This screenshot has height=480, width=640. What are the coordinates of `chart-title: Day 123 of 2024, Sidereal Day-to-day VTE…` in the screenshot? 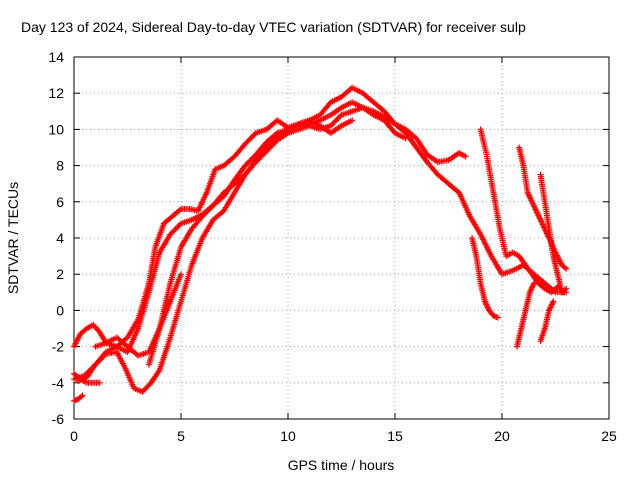 It's located at (273, 27).